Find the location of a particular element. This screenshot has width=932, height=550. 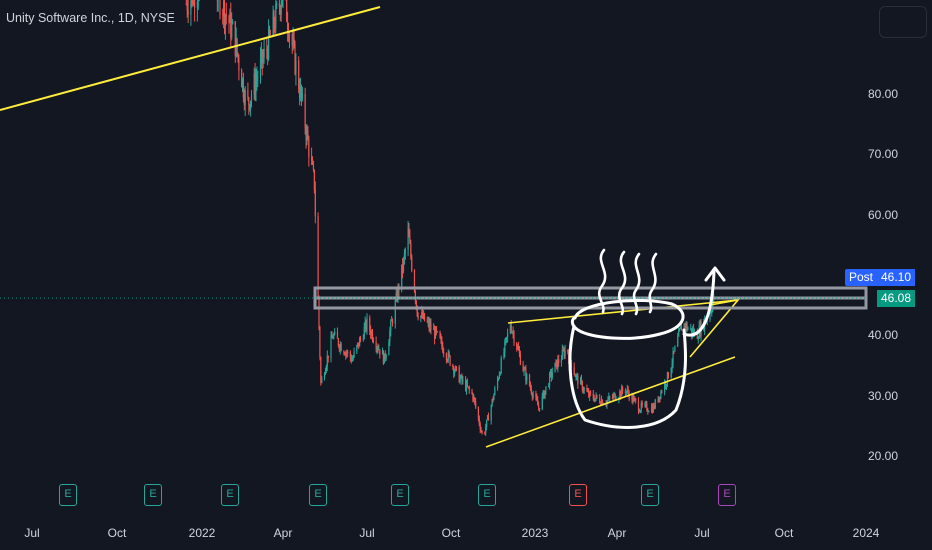

time-tick-label: 2024 is located at coordinates (866, 533).